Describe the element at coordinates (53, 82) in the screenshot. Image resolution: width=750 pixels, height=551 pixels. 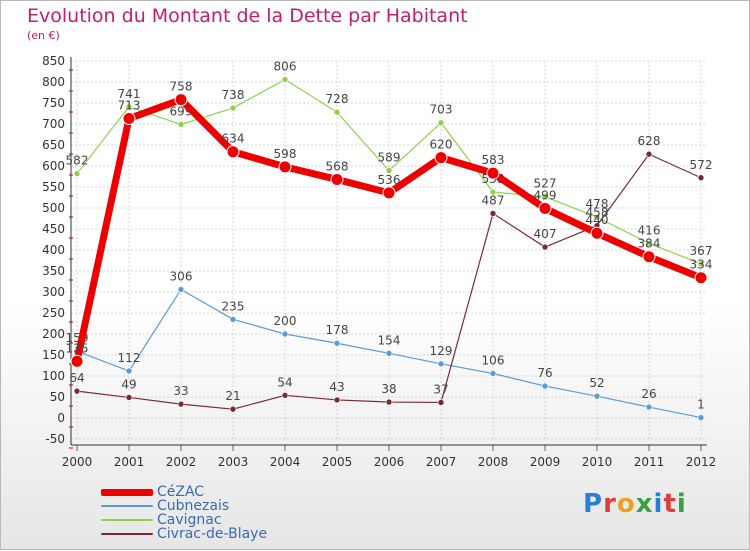
I see `y-tick-label: 800` at that location.